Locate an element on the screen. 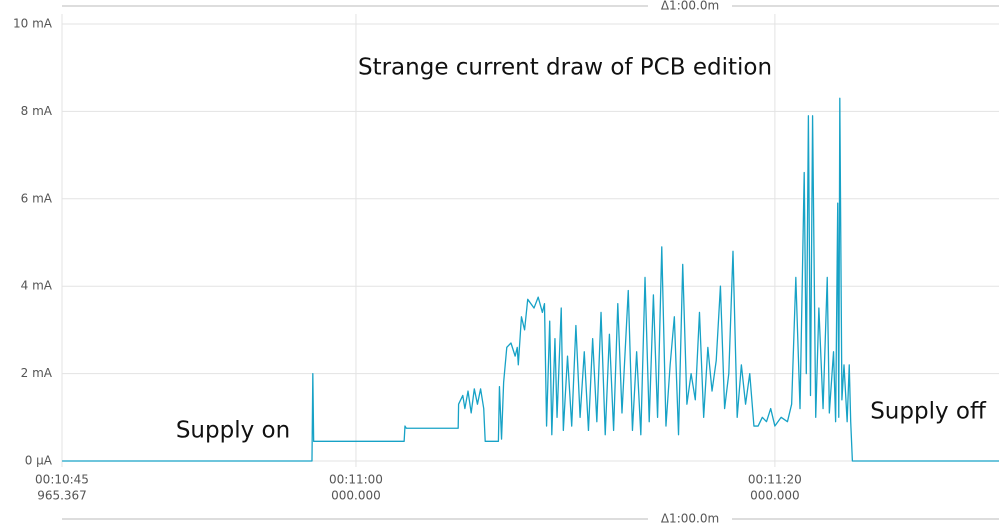 Image resolution: width=999 pixels, height=526 pixels. y-tick-label: 6 mA is located at coordinates (37, 198).